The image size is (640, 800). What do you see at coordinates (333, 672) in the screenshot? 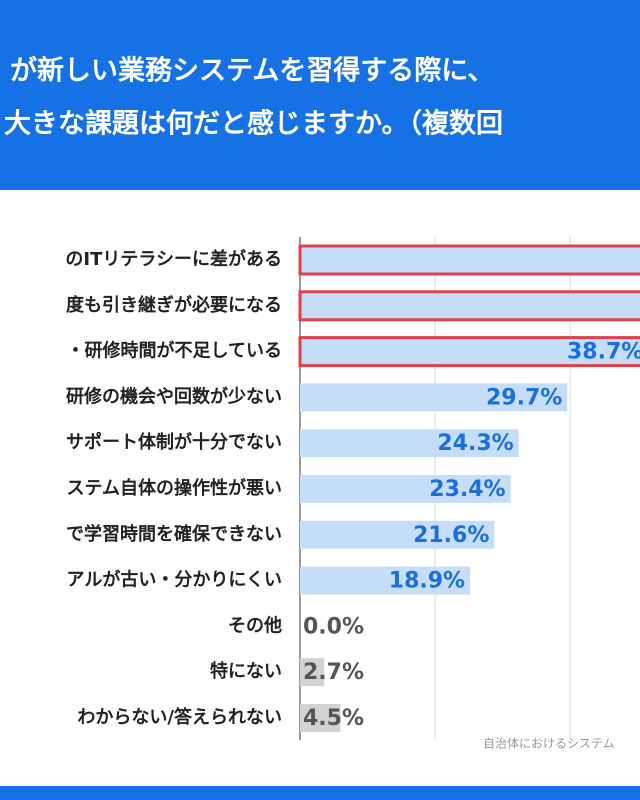
I see `value-label: 2.7%` at bounding box center [333, 672].